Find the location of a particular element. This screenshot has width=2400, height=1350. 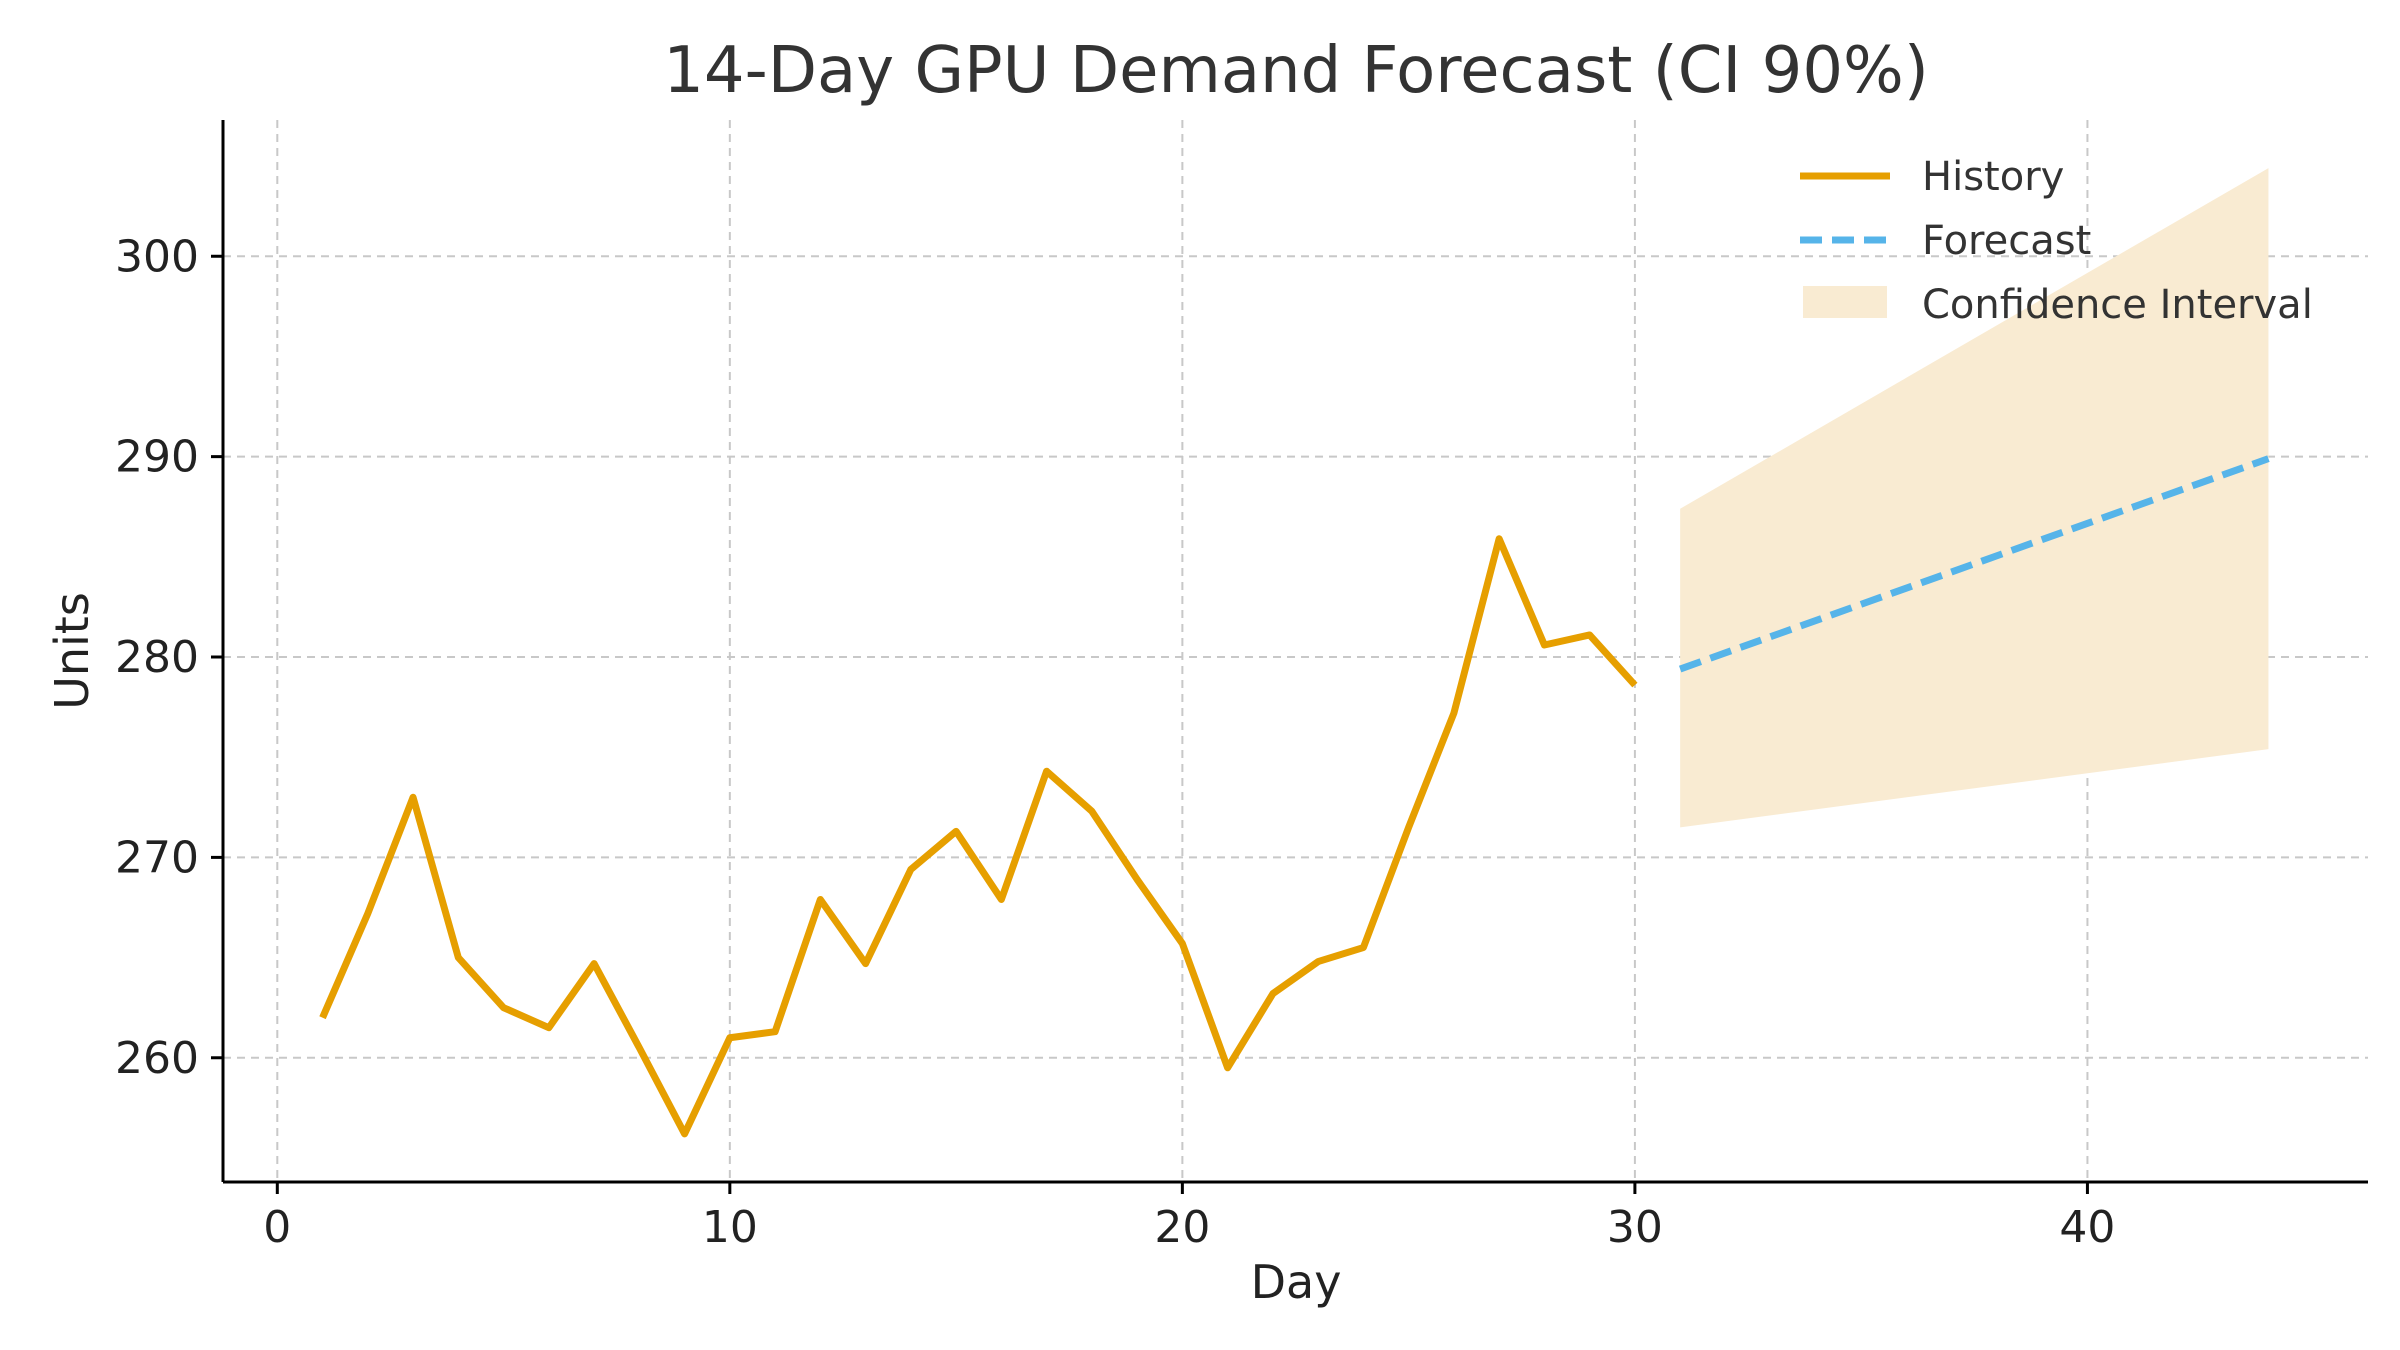

legend: History Forecast Confidence Interval is located at coordinates (2056, 241).